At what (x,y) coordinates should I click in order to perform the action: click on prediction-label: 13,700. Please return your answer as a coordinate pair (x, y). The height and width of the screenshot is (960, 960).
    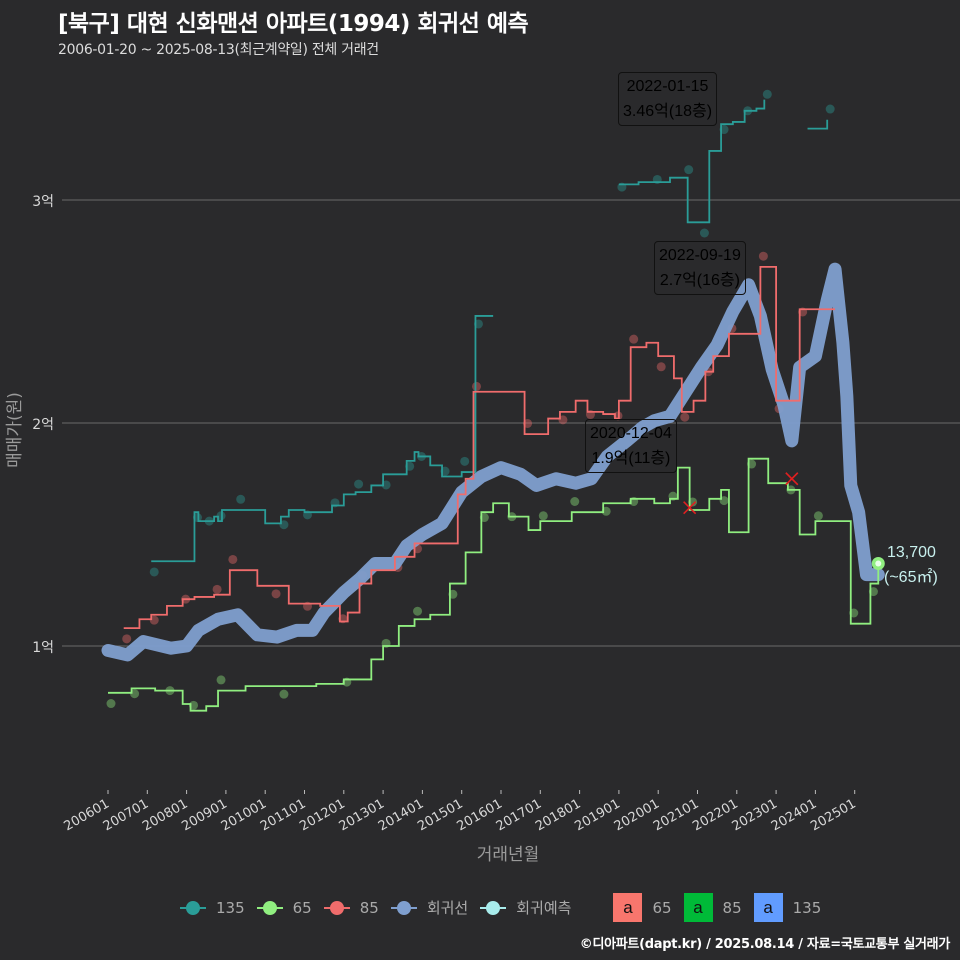
    Looking at the image, I should click on (911, 553).